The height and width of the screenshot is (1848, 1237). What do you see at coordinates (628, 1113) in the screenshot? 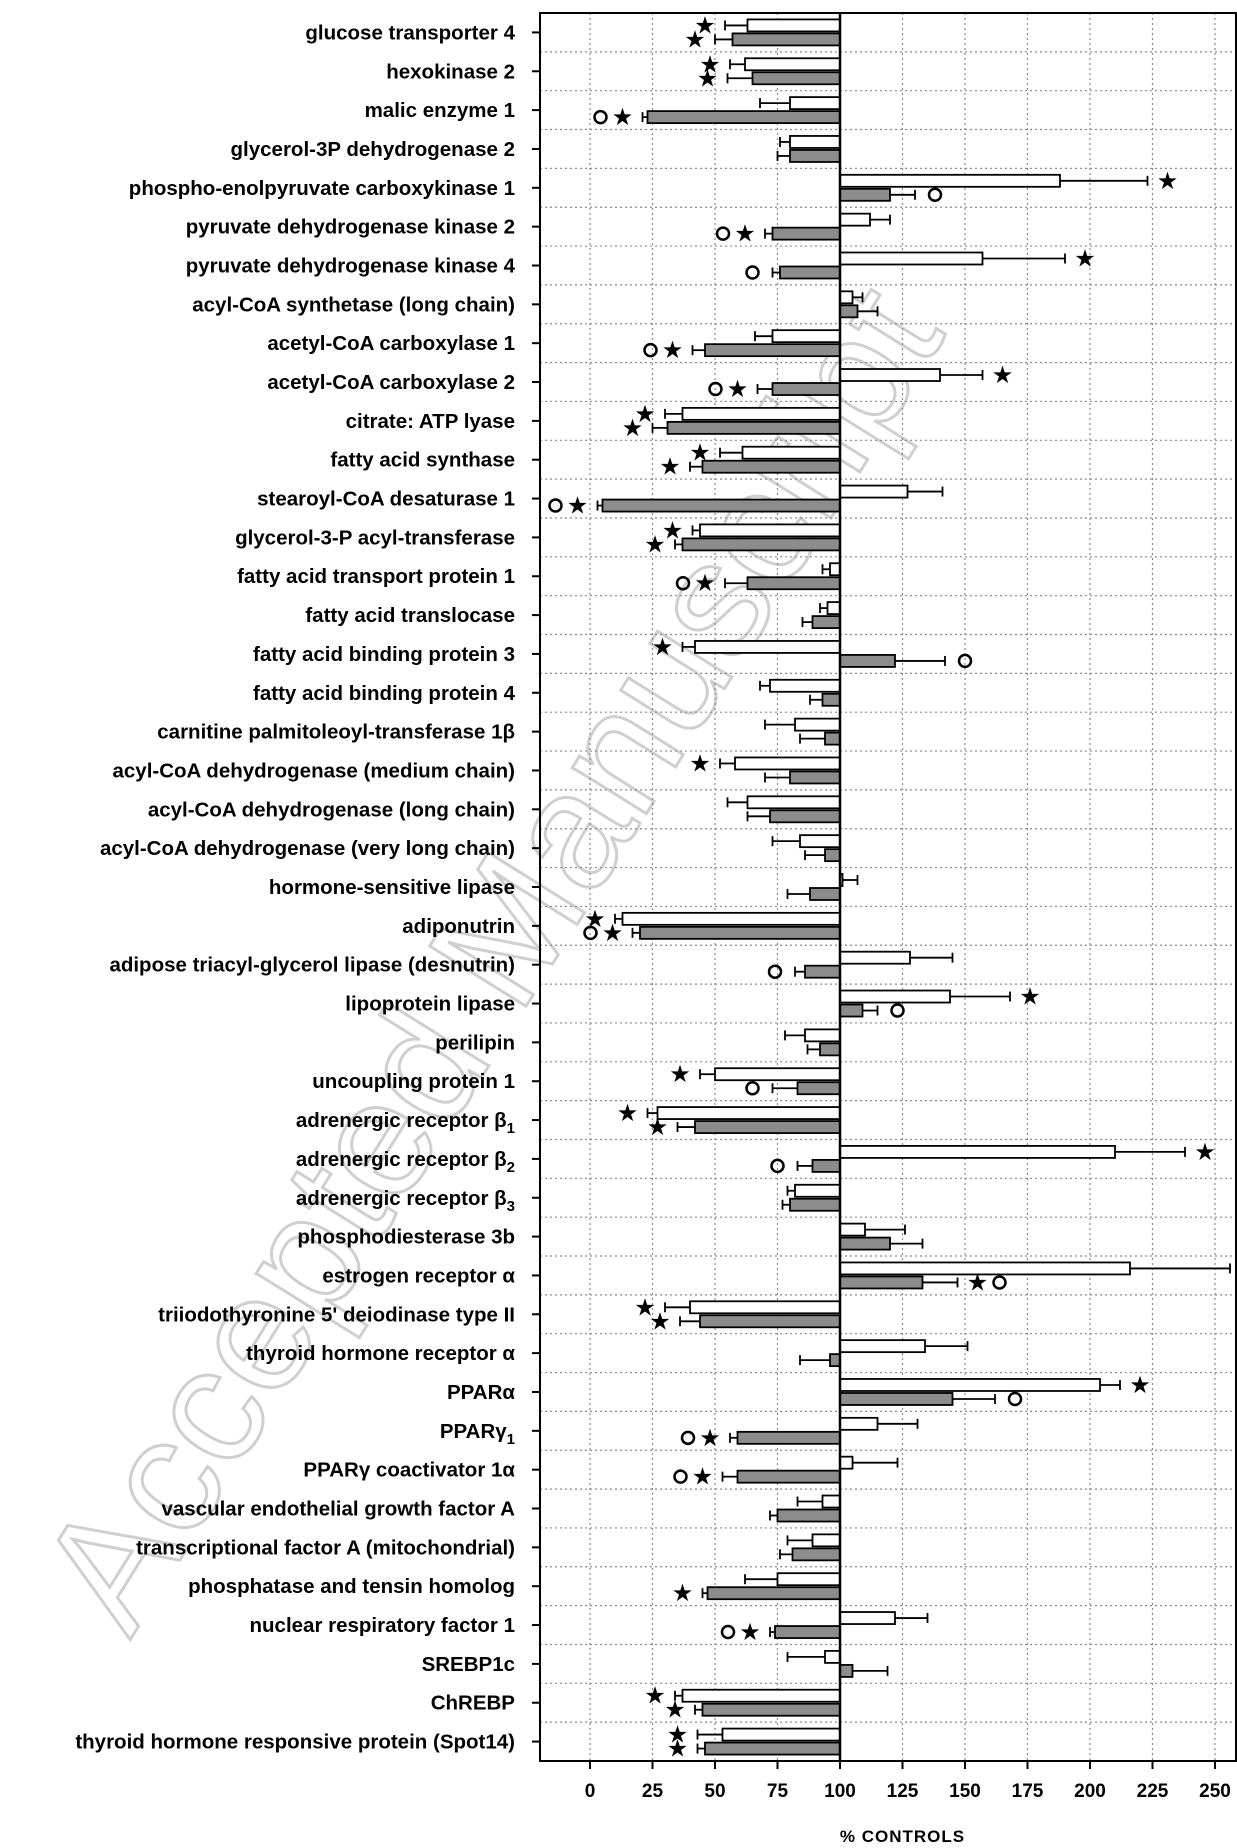
I see `significance-star-28-1: ★` at bounding box center [628, 1113].